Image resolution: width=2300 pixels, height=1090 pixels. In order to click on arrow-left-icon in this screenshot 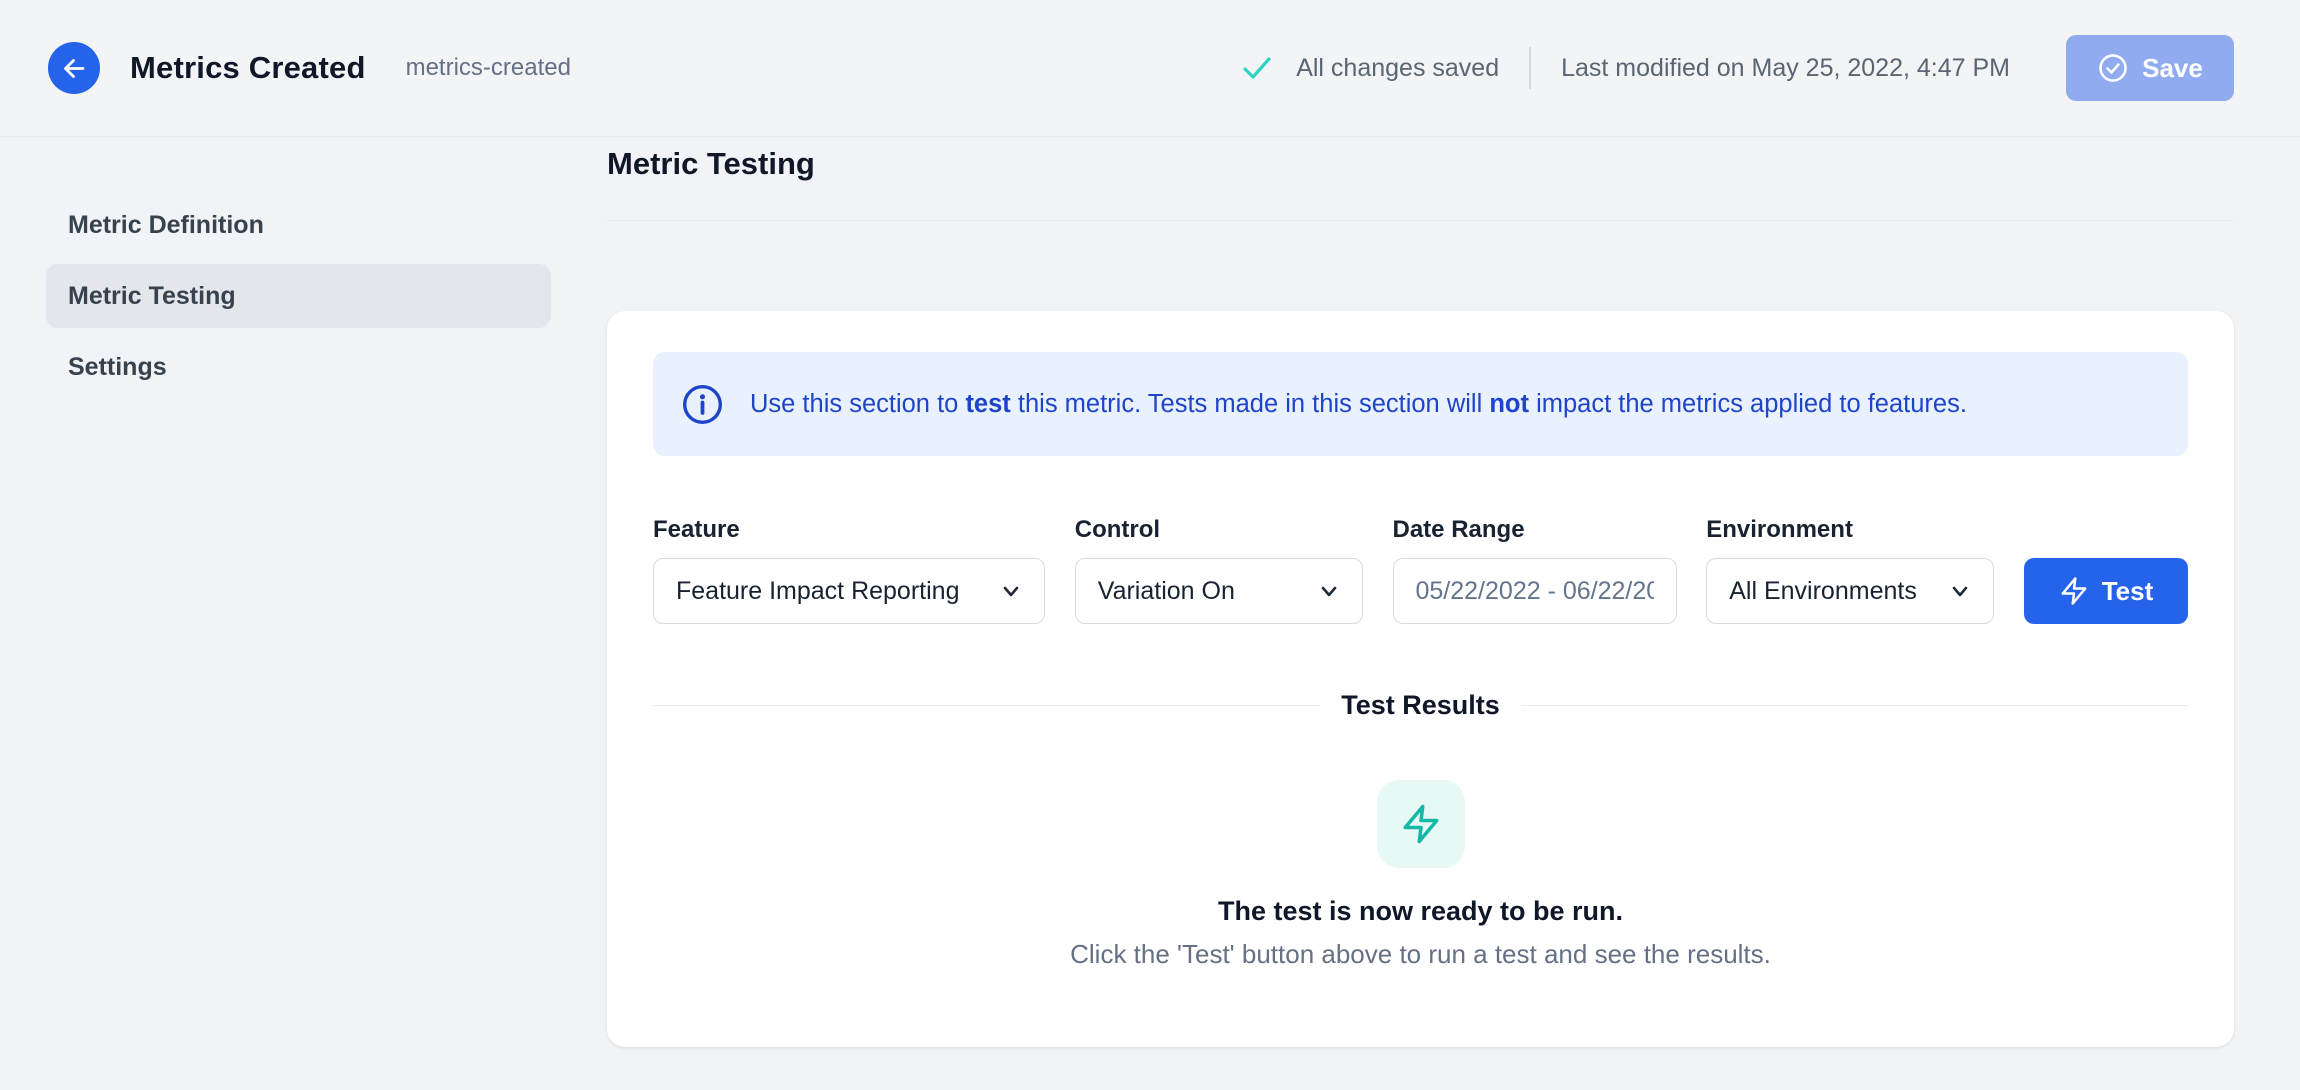, I will do `click(73, 68)`.